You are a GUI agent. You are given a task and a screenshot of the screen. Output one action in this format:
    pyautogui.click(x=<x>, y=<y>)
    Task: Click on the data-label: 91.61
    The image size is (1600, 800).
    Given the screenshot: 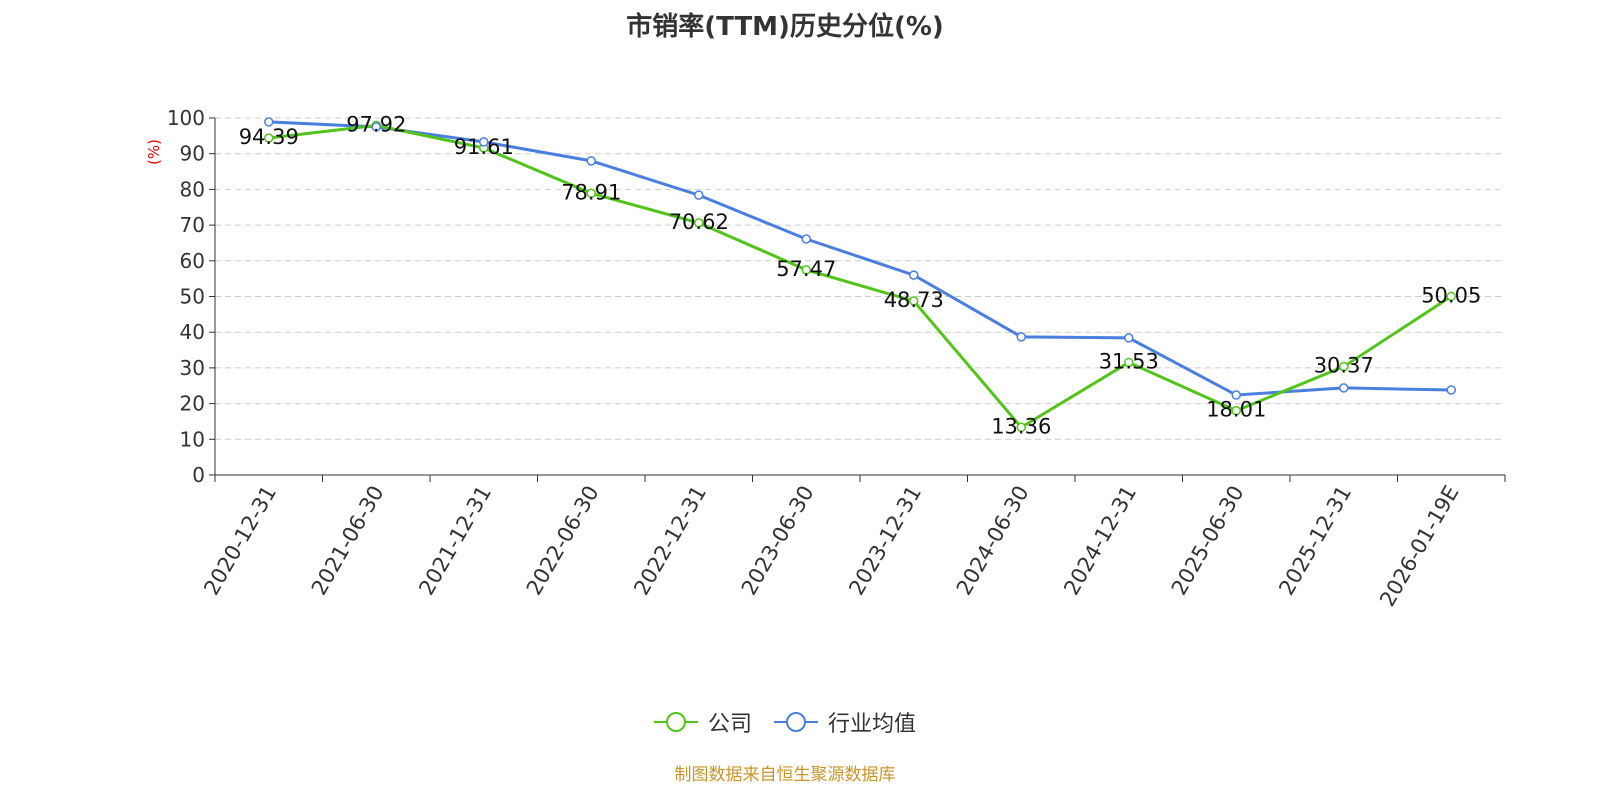 What is the action you would take?
    pyautogui.click(x=484, y=147)
    